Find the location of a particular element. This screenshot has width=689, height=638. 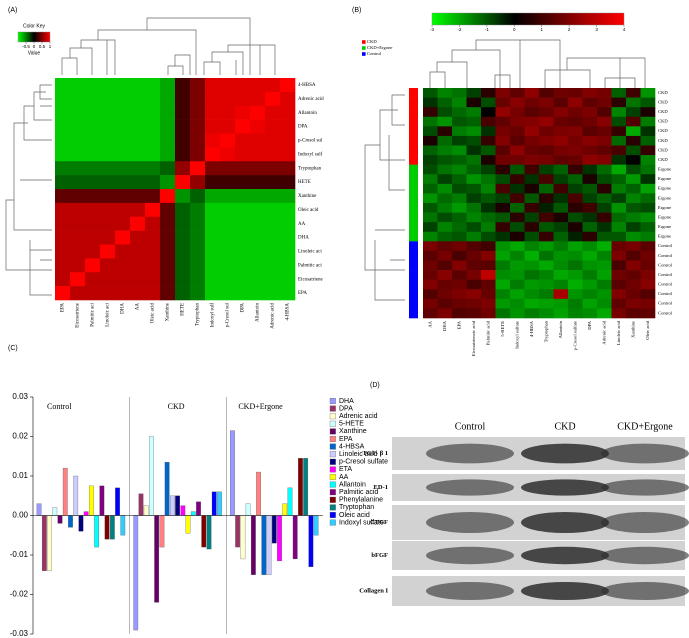

color-key-tick-label: 1 is located at coordinates (541, 29).